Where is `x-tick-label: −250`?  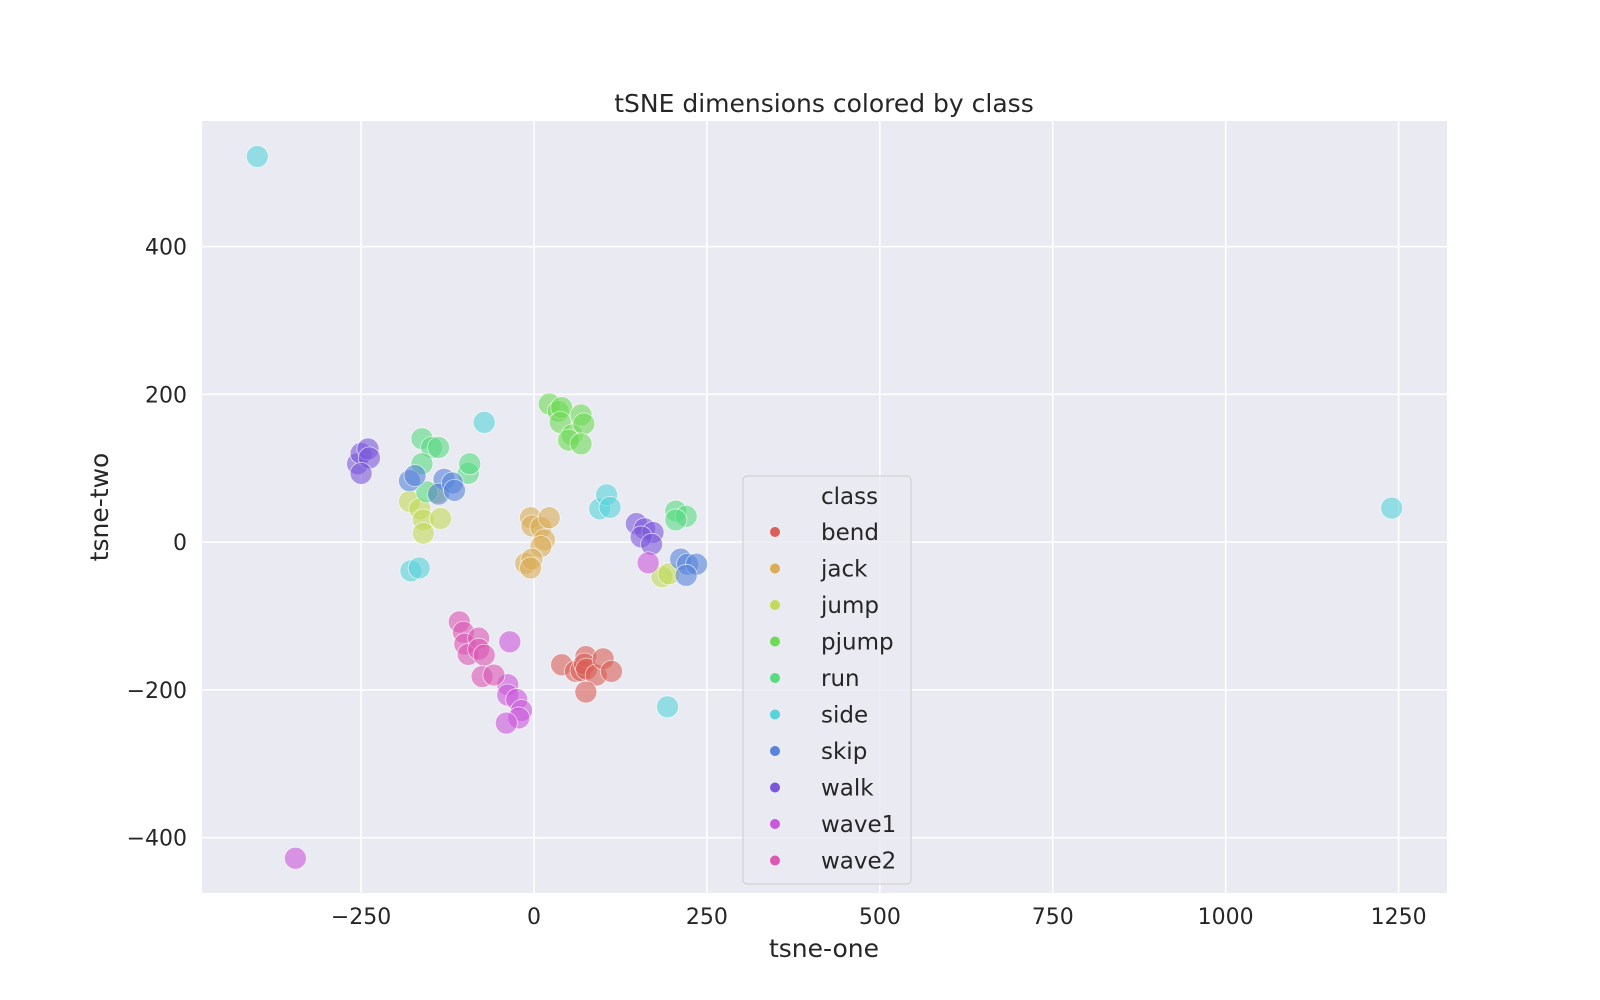 x-tick-label: −250 is located at coordinates (361, 917).